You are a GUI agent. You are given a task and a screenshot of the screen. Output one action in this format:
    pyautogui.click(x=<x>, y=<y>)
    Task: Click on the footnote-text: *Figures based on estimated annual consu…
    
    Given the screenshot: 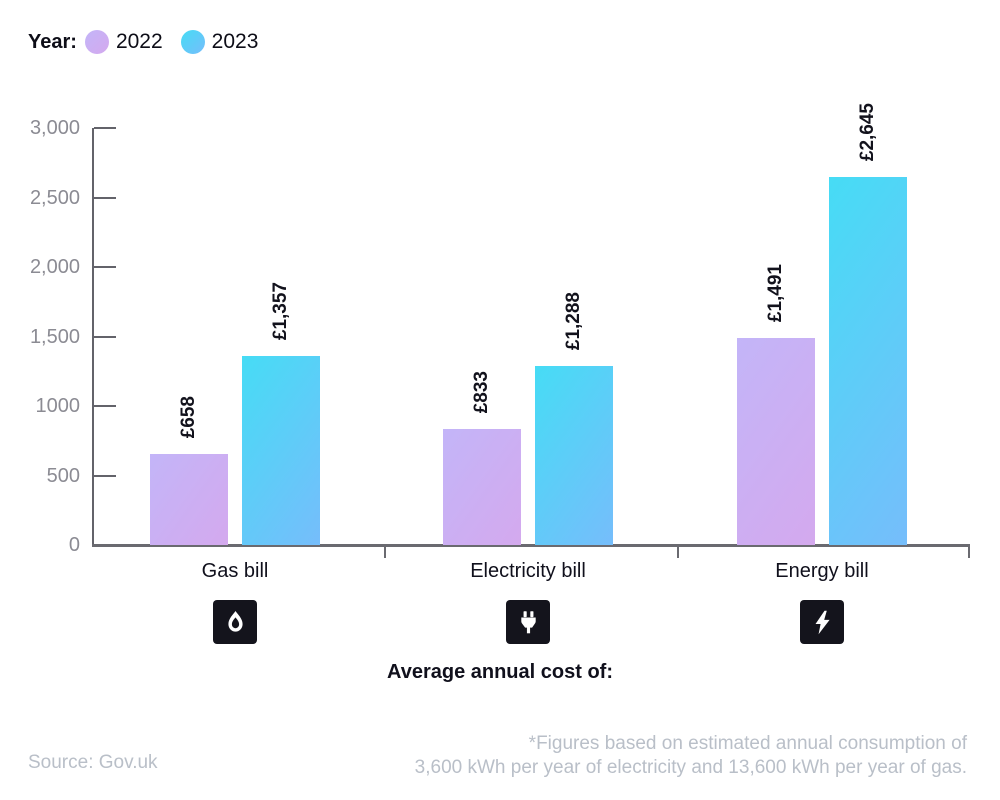 What is the action you would take?
    pyautogui.click(x=691, y=756)
    